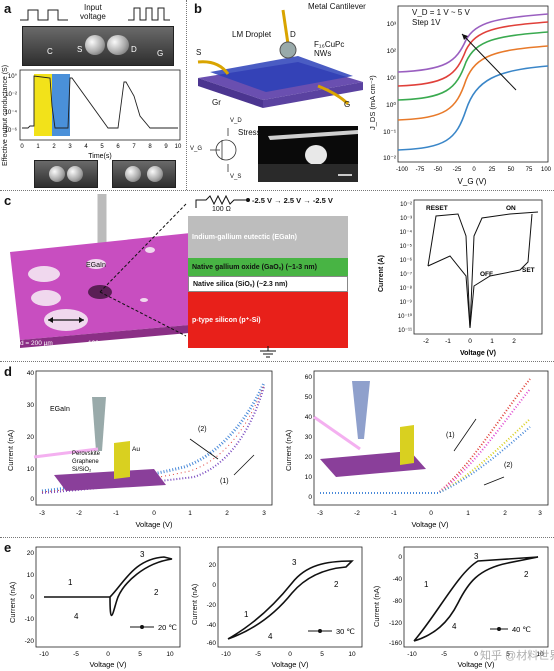 Image resolution: width=554 pixels, height=671 pixels. I want to click on y-tick: -10, so click(30, 619).